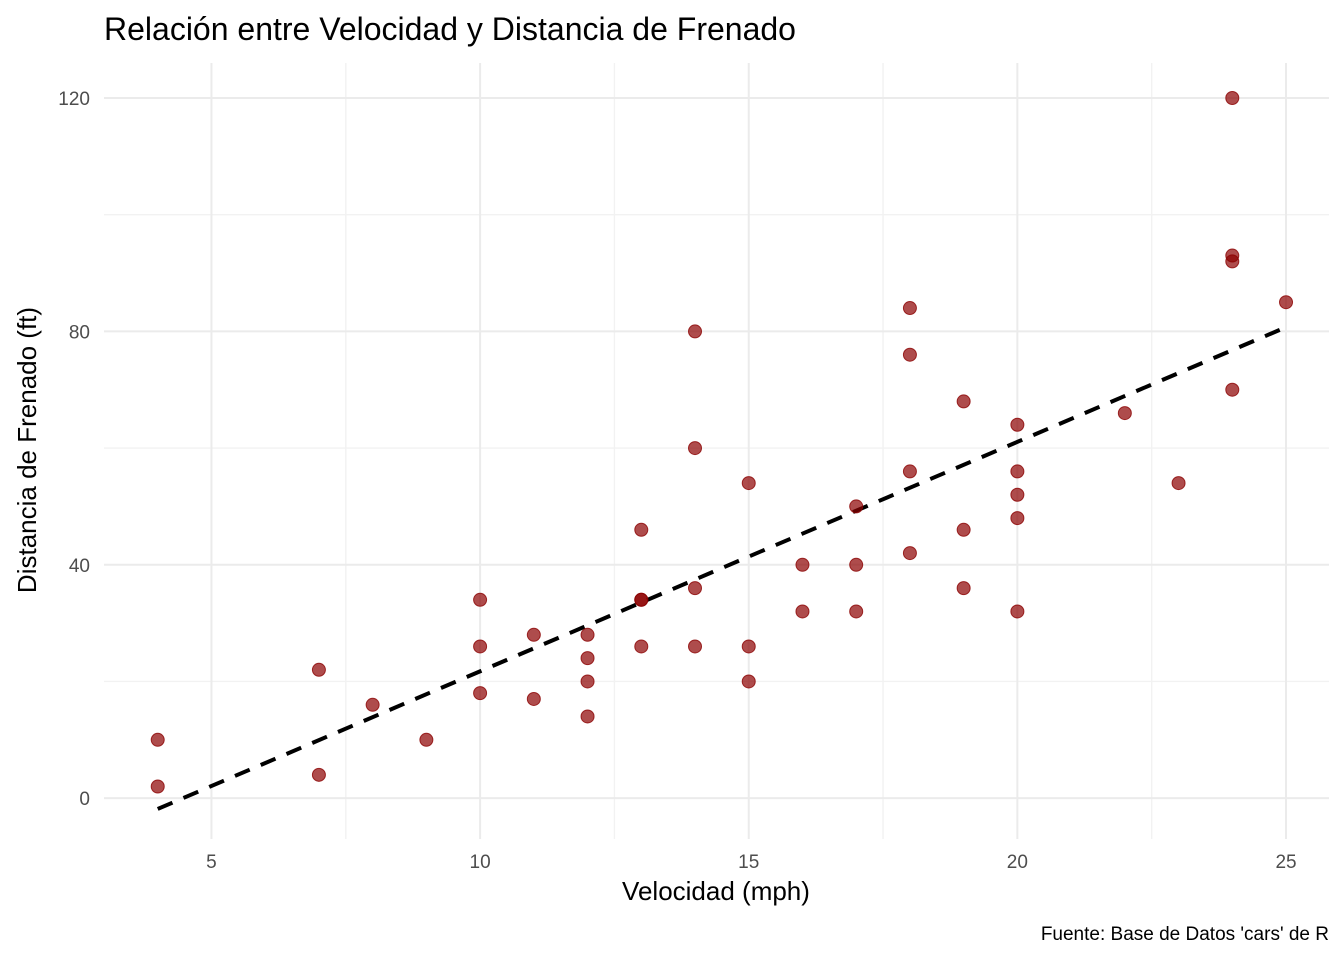 This screenshot has height=960, width=1344. What do you see at coordinates (79, 332) in the screenshot?
I see `y-tick-label: 80` at bounding box center [79, 332].